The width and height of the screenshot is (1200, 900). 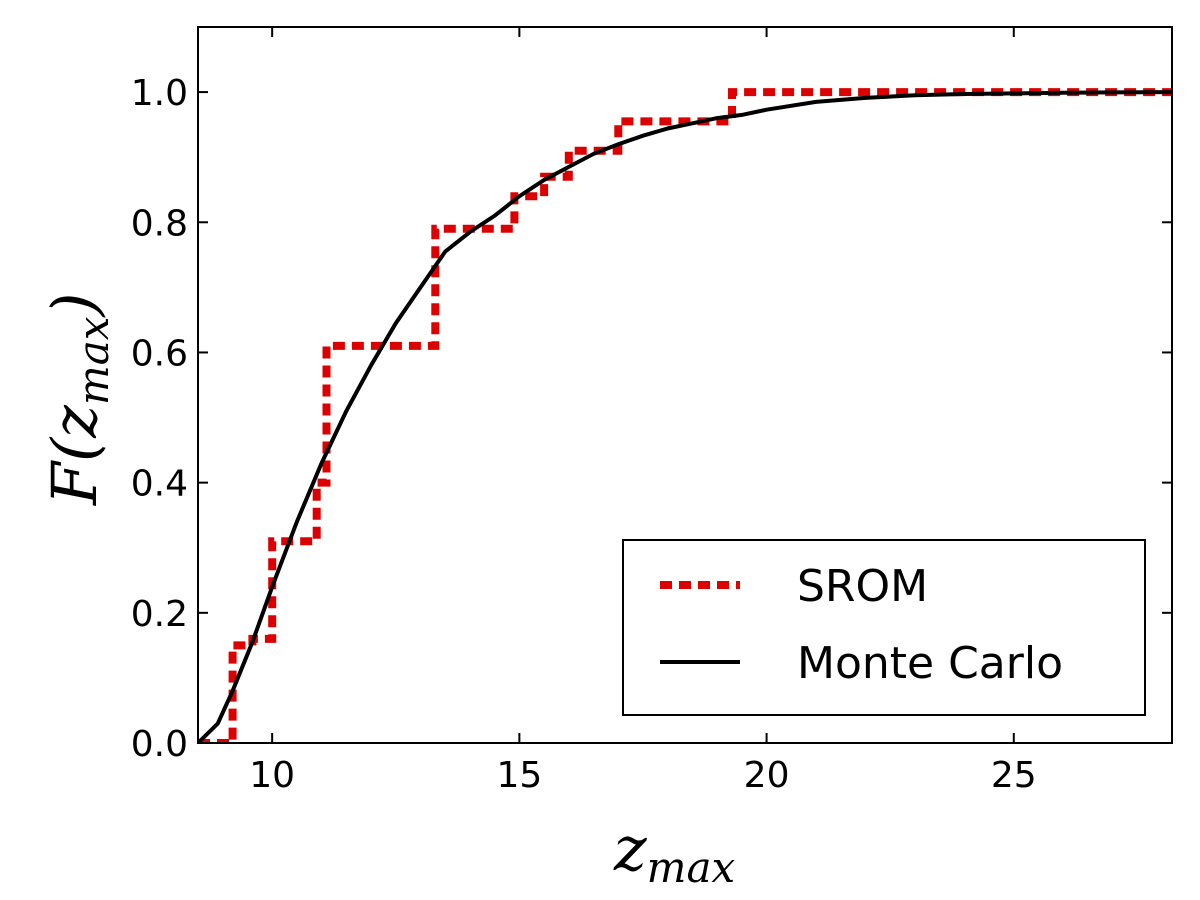 What do you see at coordinates (767, 775) in the screenshot?
I see `x-tick-label: 20` at bounding box center [767, 775].